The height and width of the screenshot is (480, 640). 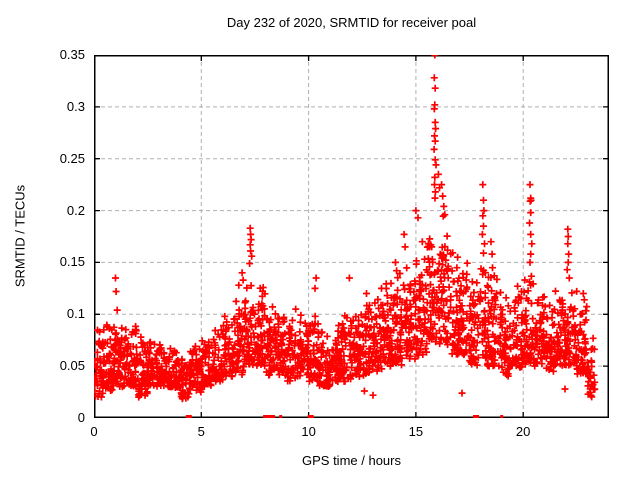 I want to click on y-tick-label: 0.1, so click(x=75, y=314).